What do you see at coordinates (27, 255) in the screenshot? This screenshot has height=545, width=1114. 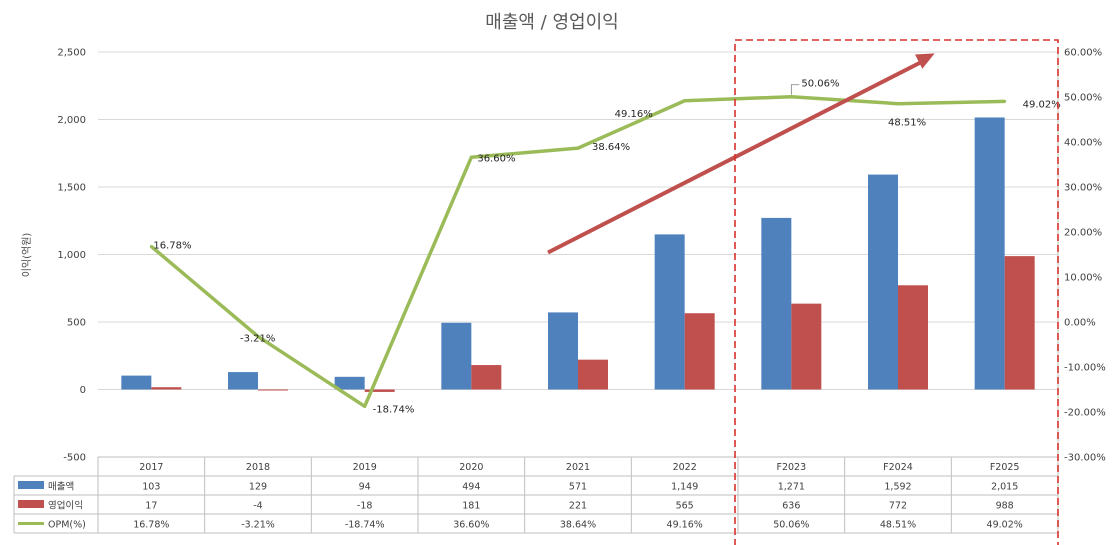 I see `y-axis-label: 이익(억원)` at bounding box center [27, 255].